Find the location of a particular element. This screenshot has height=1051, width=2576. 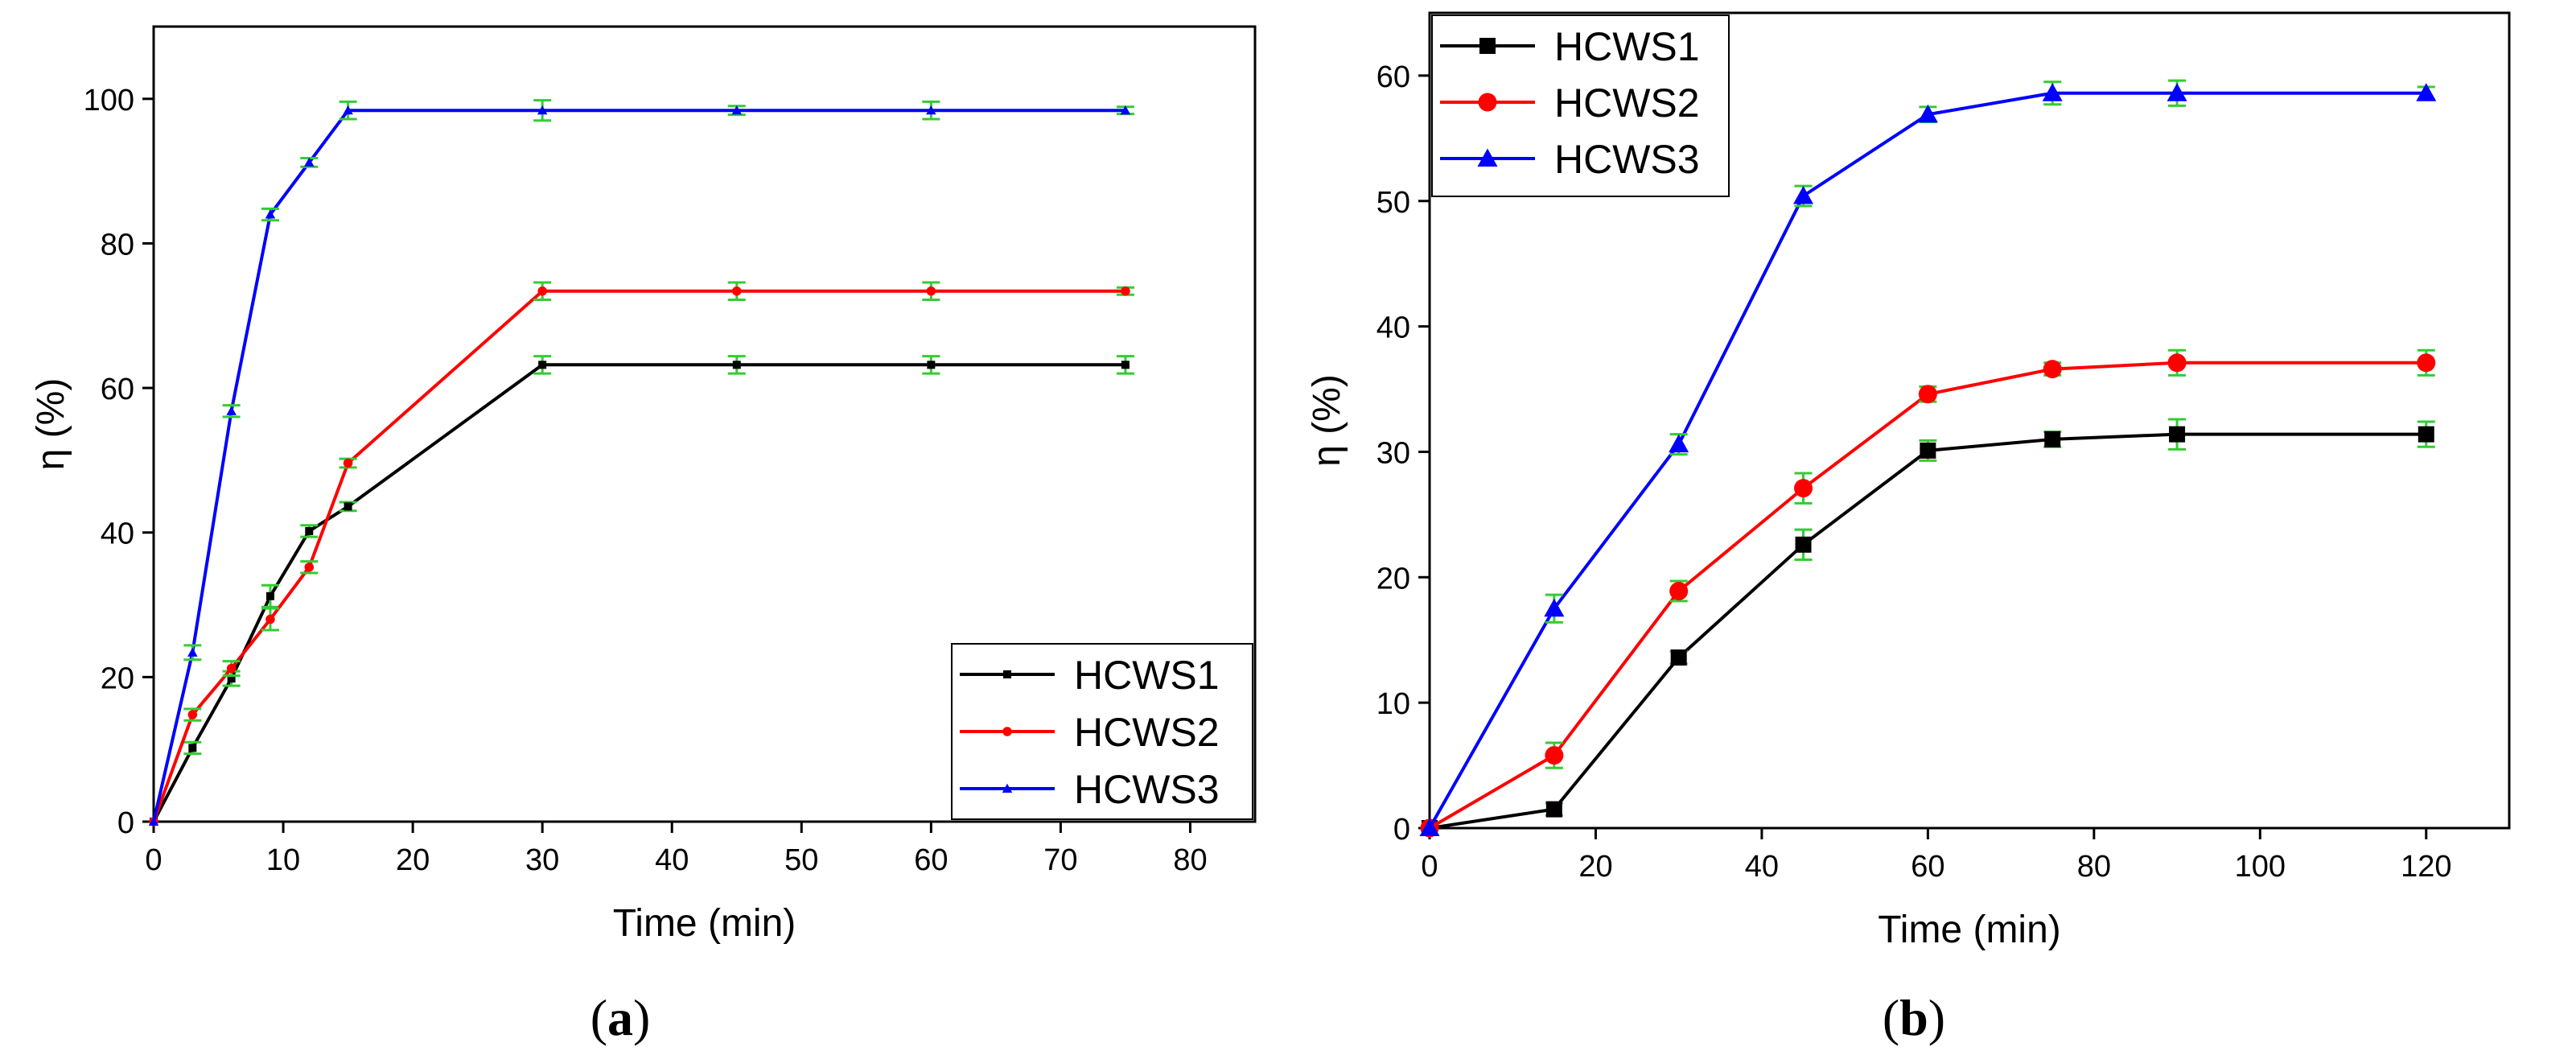

x-tick-label: 50 is located at coordinates (801, 860).